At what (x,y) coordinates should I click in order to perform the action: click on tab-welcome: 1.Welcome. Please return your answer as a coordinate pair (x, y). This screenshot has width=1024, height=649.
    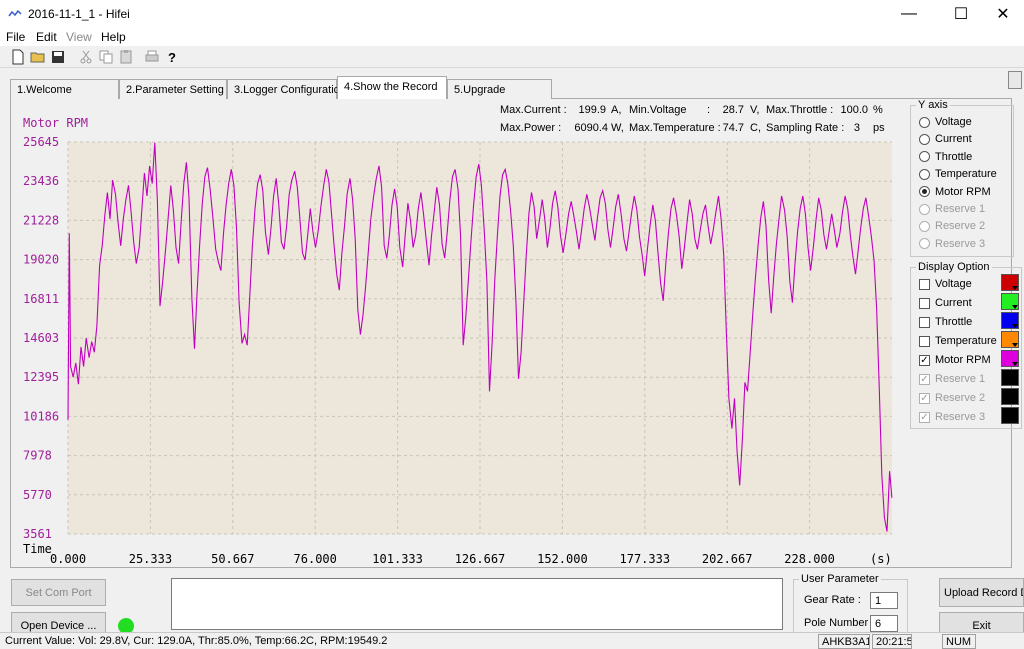
    Looking at the image, I should click on (64, 89).